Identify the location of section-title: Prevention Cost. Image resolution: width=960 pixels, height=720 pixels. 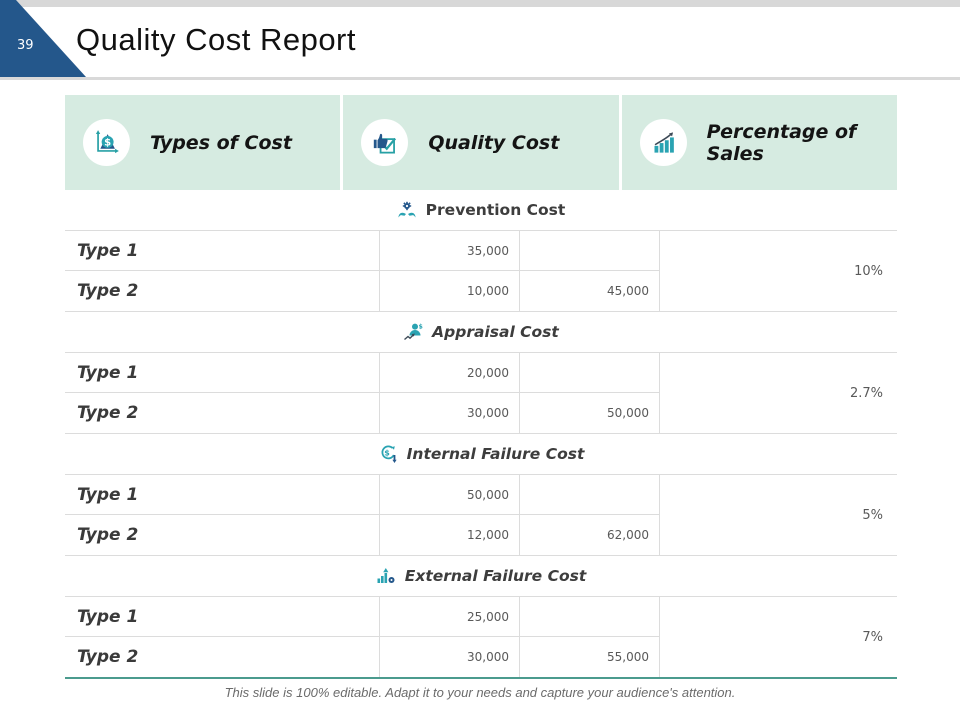
(495, 210).